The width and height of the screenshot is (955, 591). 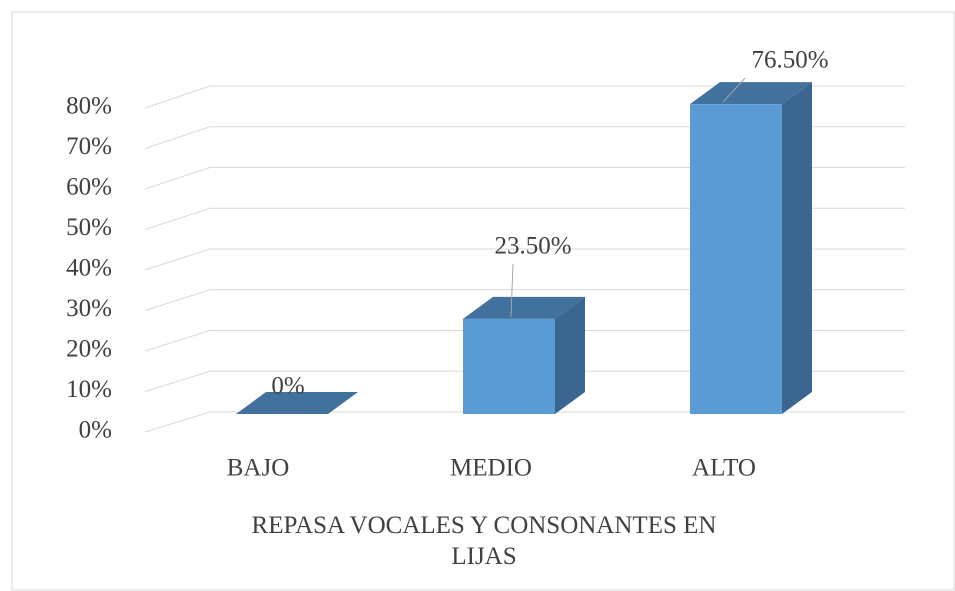 What do you see at coordinates (484, 541) in the screenshot?
I see `x-axis-title: REPASA VOCALES Y CONSONANTES EN LIJAS` at bounding box center [484, 541].